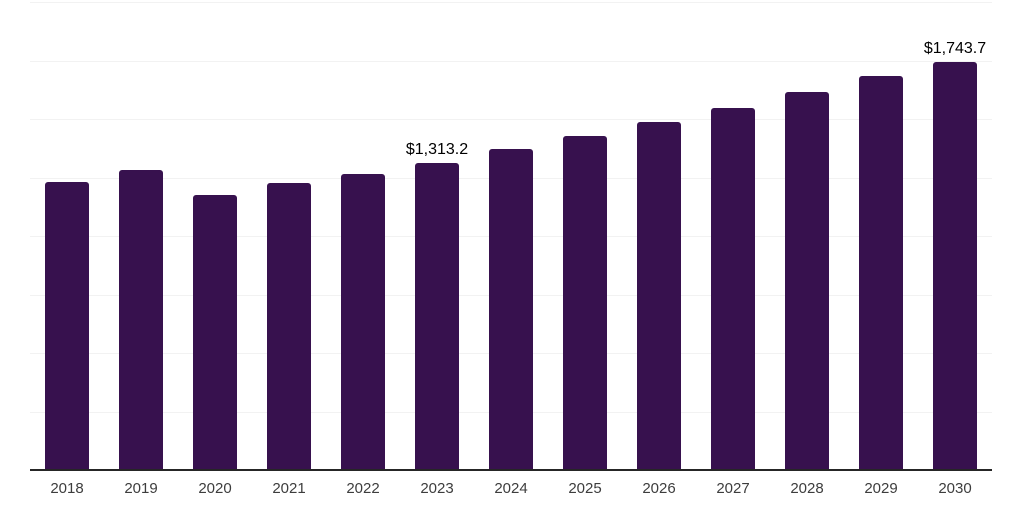 This screenshot has height=512, width=1024. I want to click on bar-2021, so click(289, 326).